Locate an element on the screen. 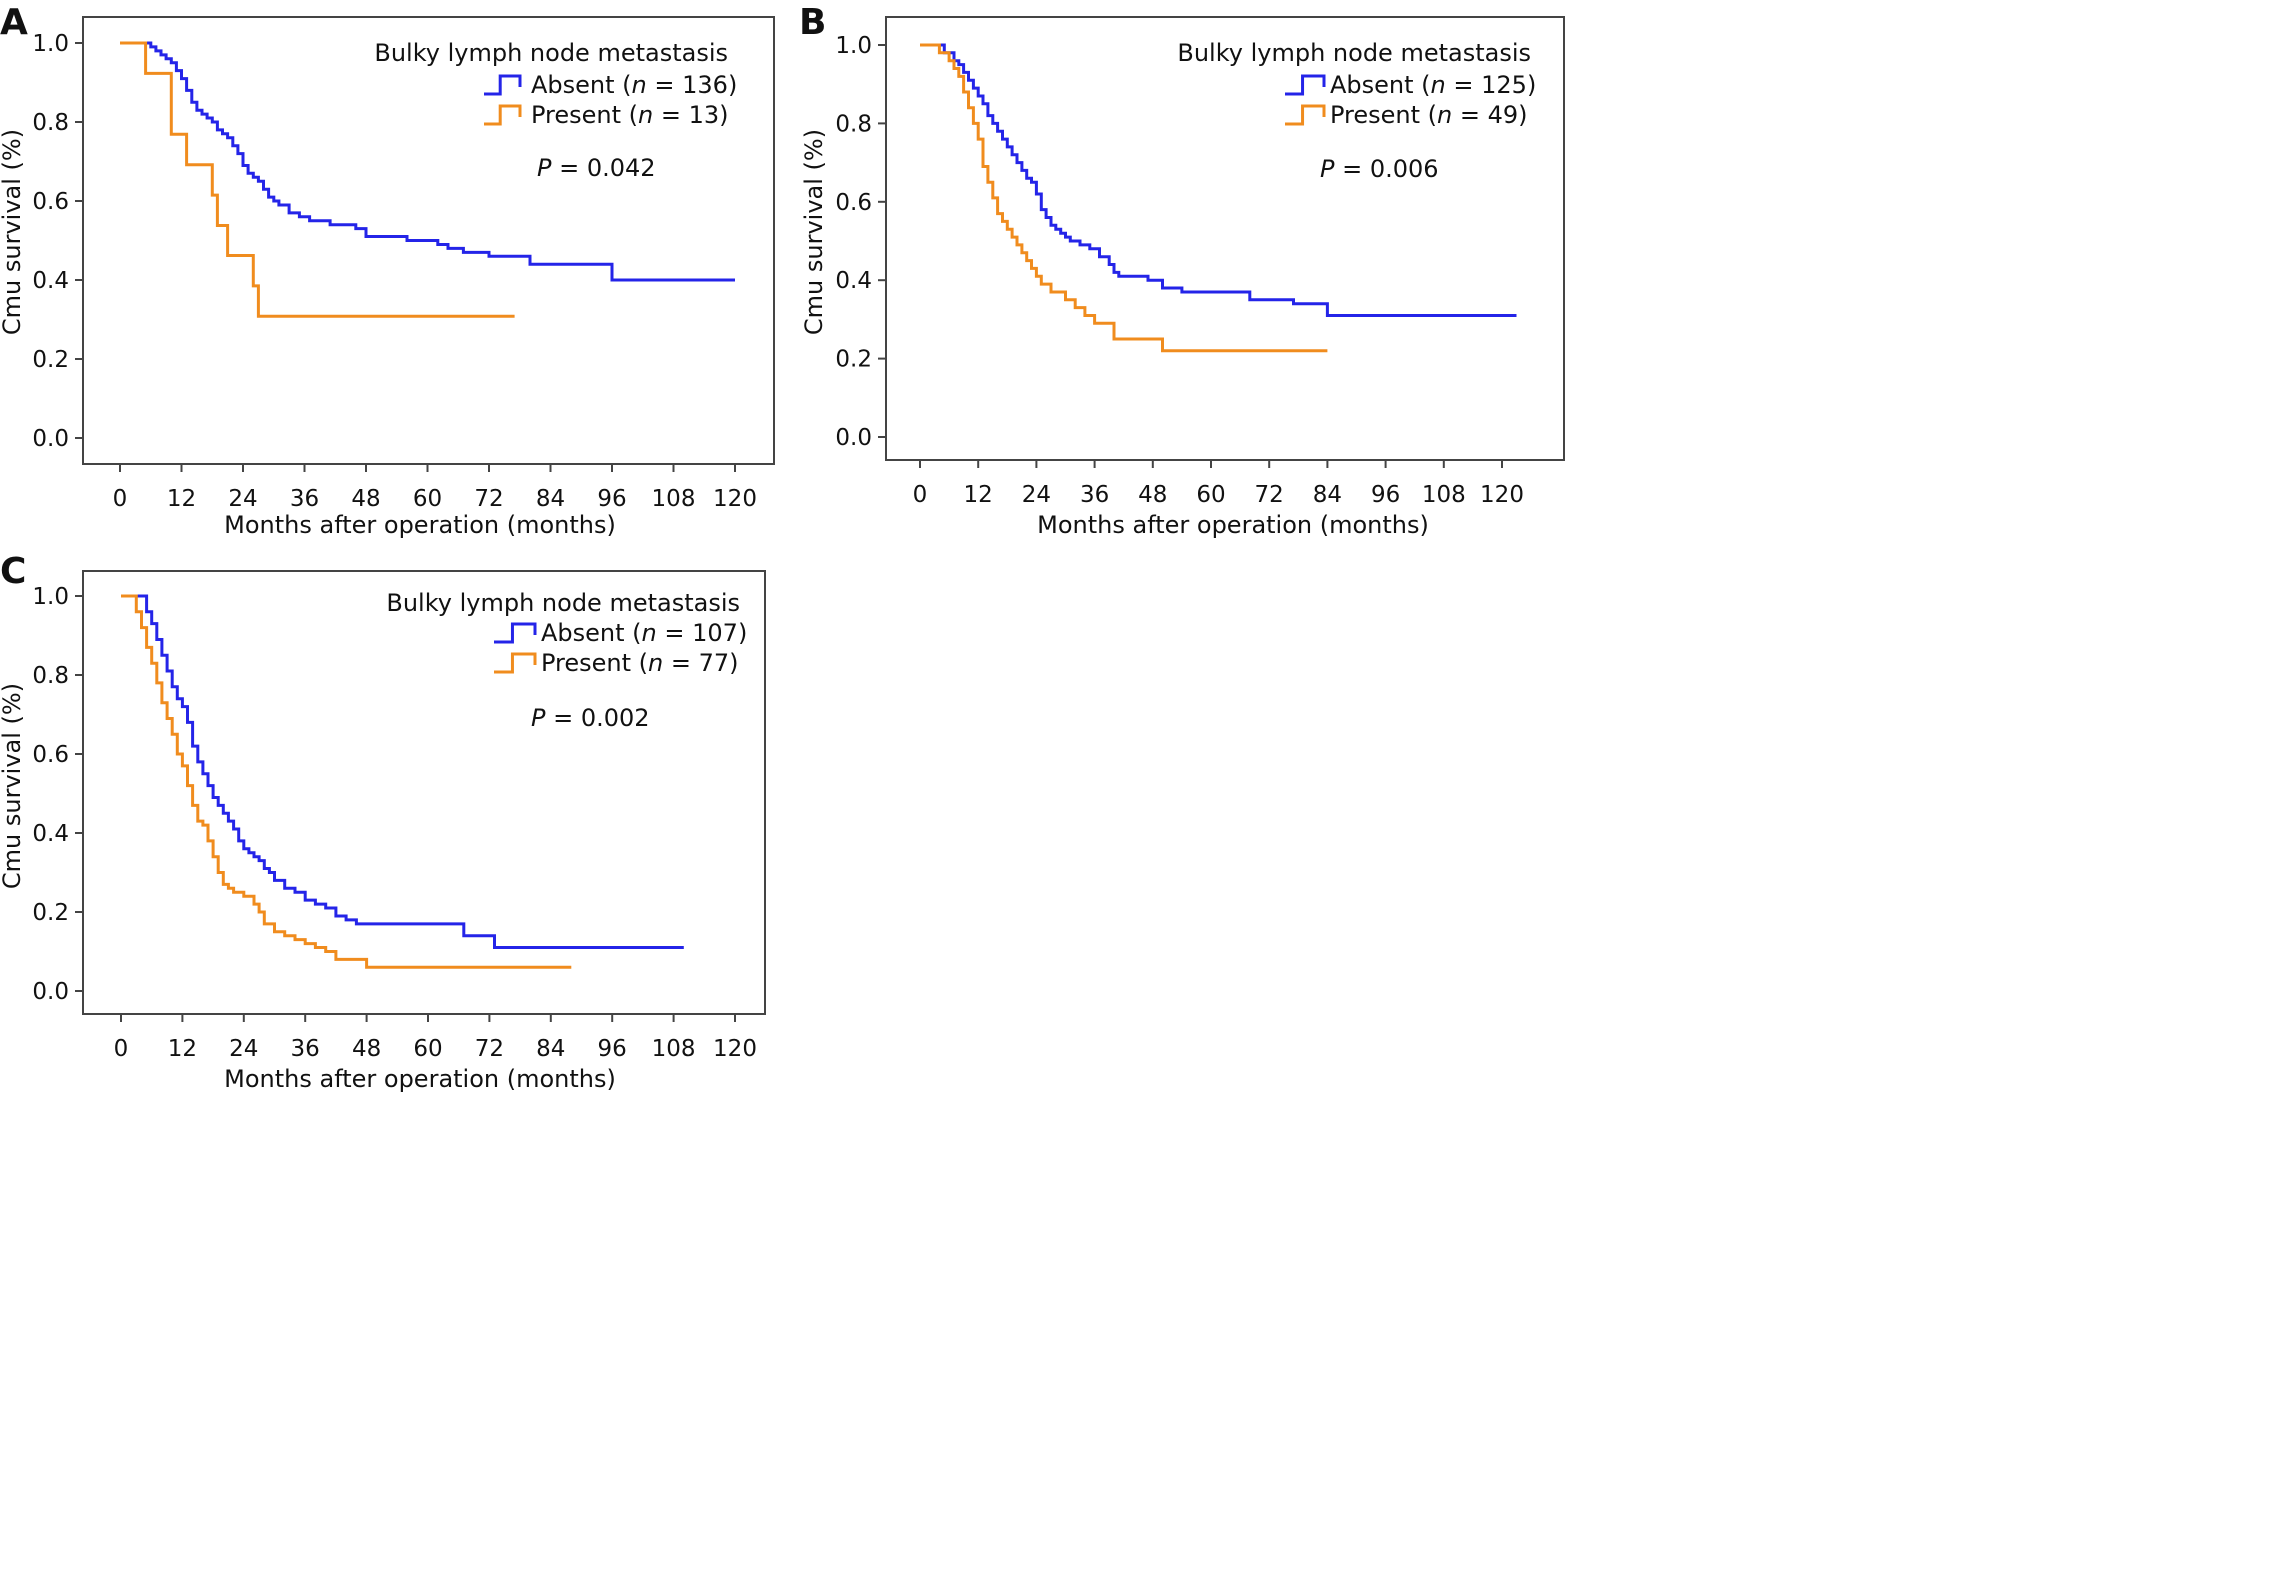 The height and width of the screenshot is (1594, 2294). x-tick-label: 120 is located at coordinates (735, 499).